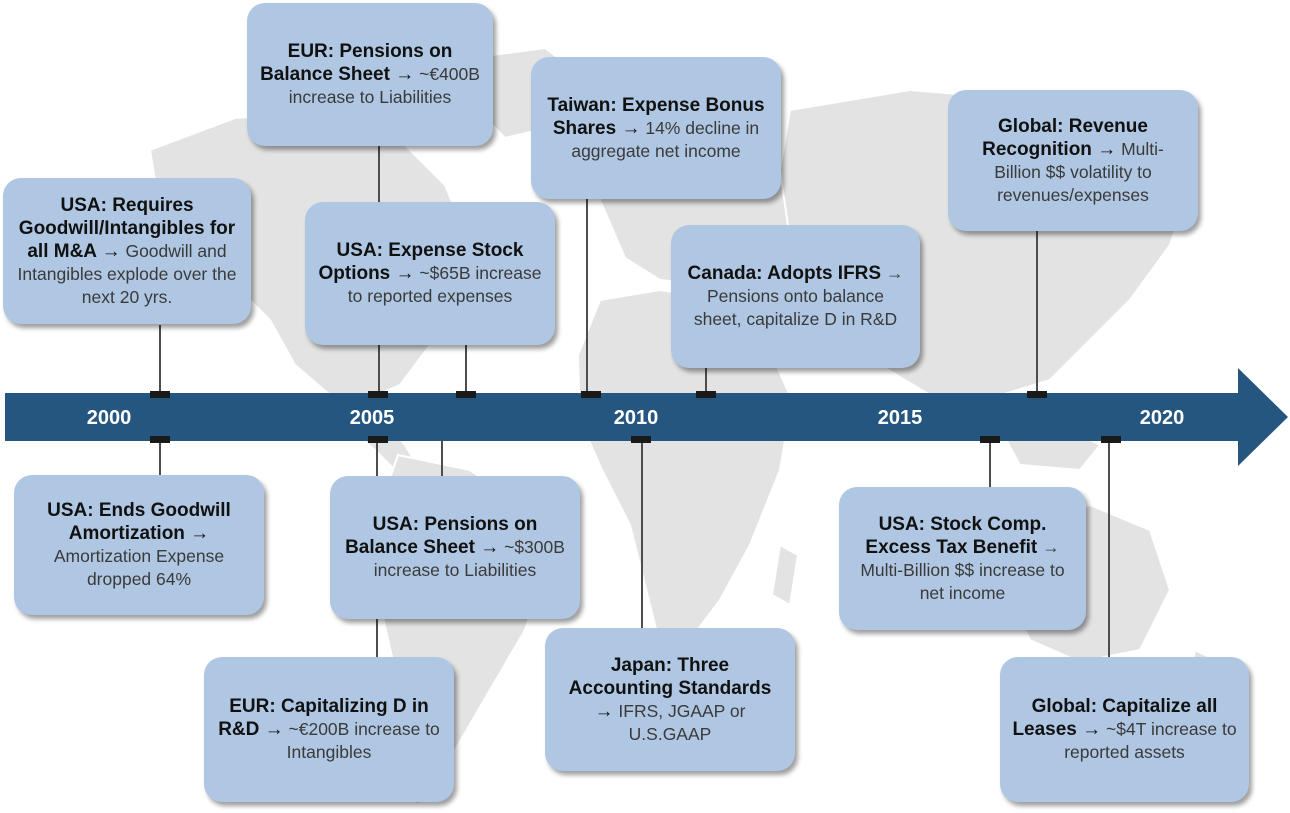 This screenshot has width=1290, height=813. I want to click on map-madagascar, so click(785, 575).